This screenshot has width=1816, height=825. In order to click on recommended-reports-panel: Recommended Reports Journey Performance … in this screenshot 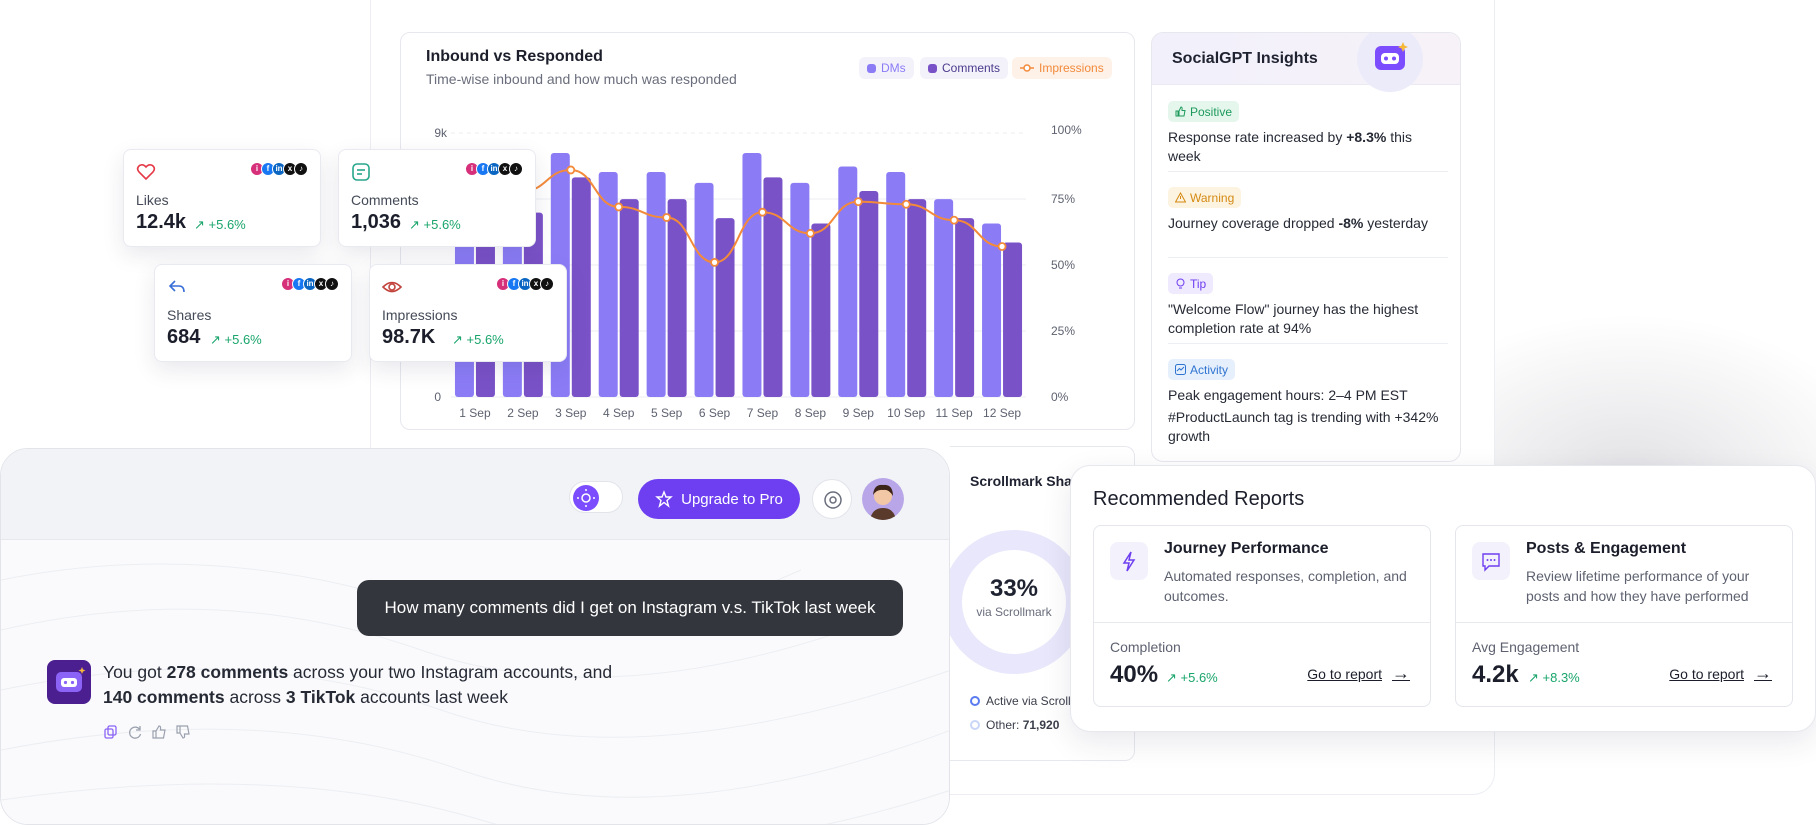, I will do `click(1443, 598)`.